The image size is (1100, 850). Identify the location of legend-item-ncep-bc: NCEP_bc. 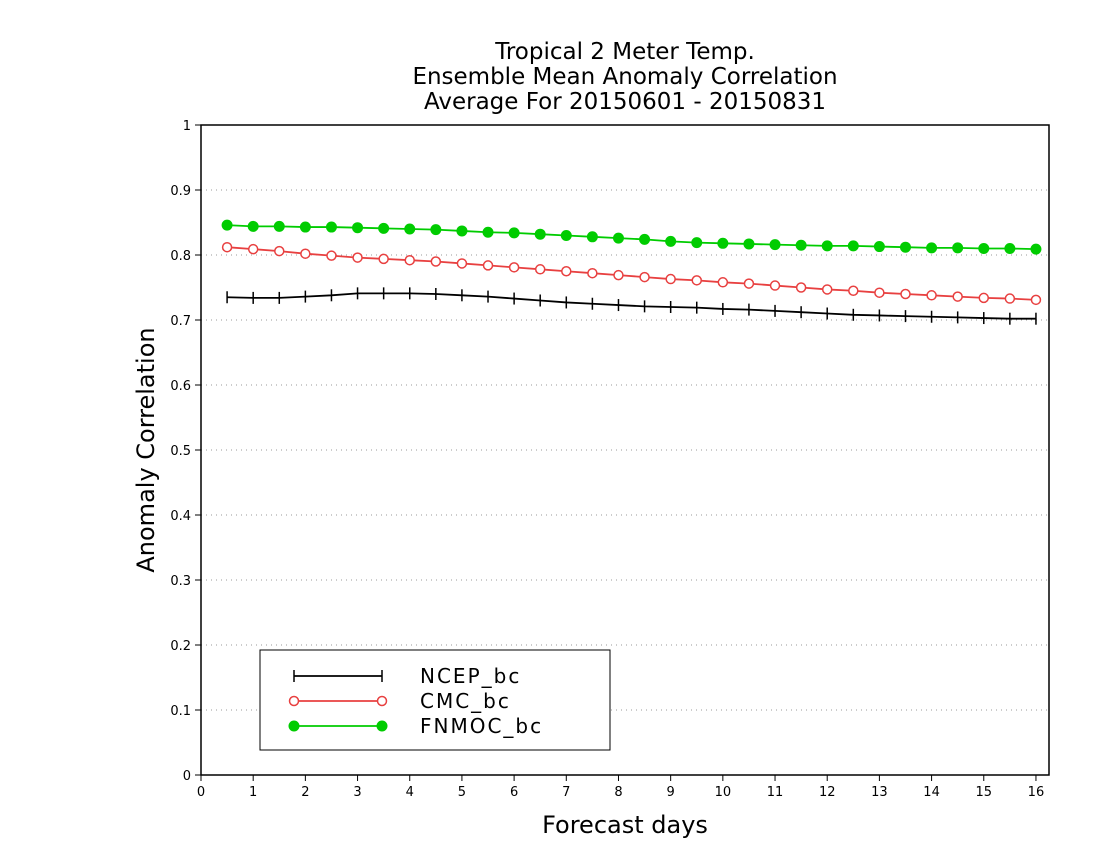
(407, 676).